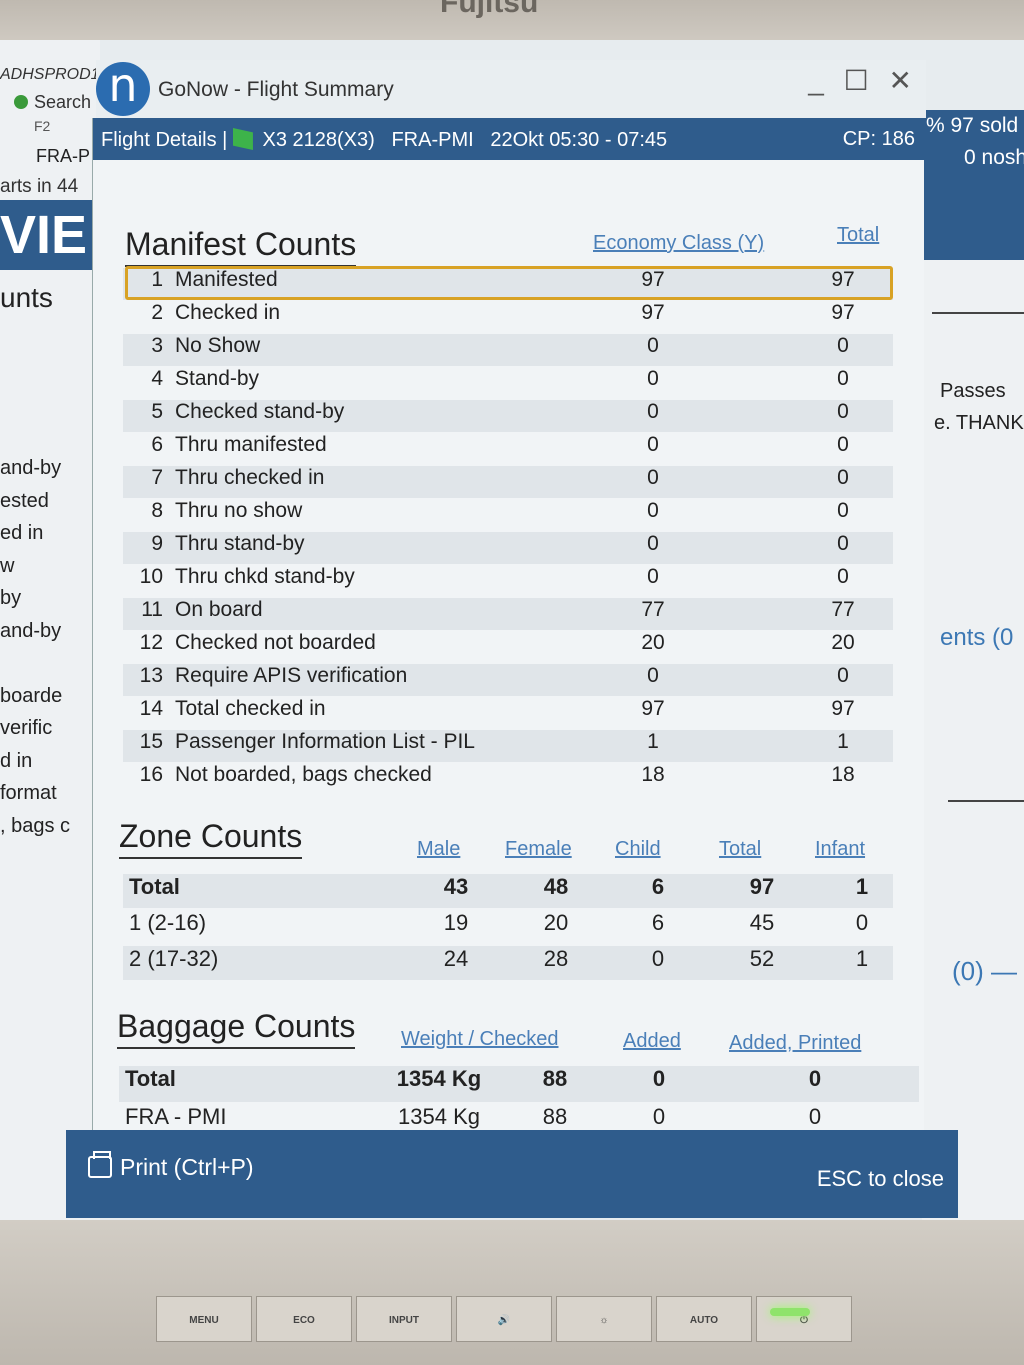  What do you see at coordinates (219, 609) in the screenshot?
I see `manifest-row-label: On board` at bounding box center [219, 609].